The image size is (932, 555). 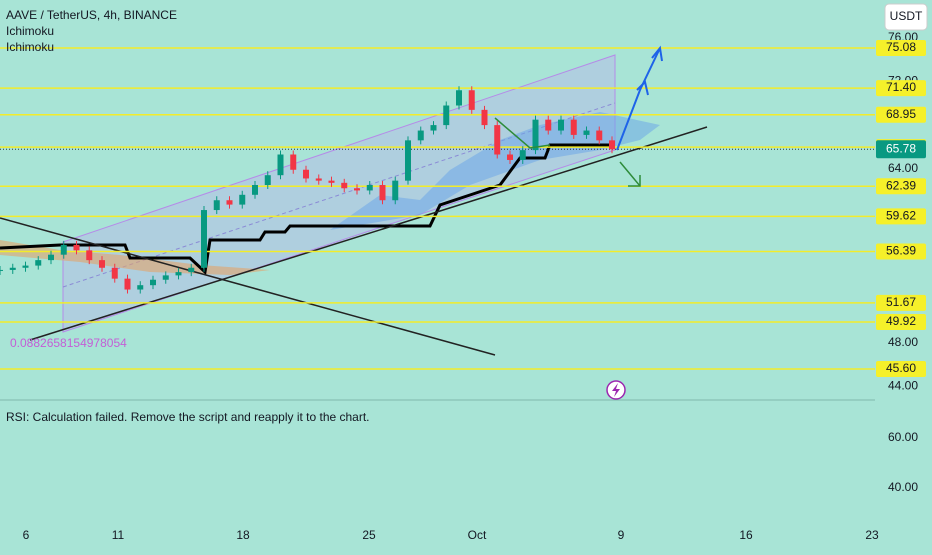 I want to click on level-label: 51.67, so click(x=901, y=302).